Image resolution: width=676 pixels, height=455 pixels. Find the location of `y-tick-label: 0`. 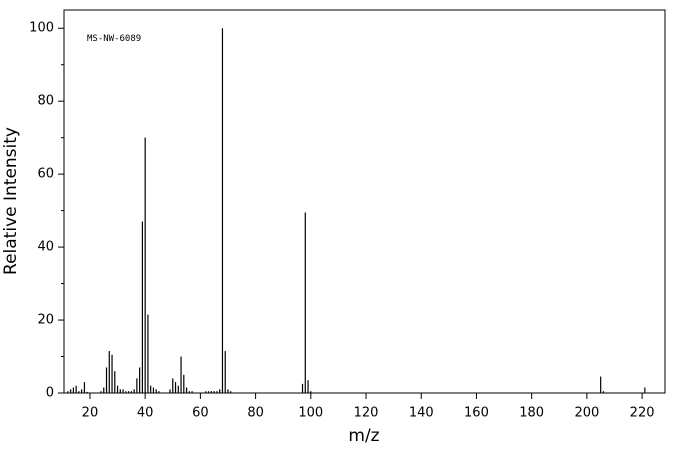

y-tick-label: 0 is located at coordinates (50, 393).